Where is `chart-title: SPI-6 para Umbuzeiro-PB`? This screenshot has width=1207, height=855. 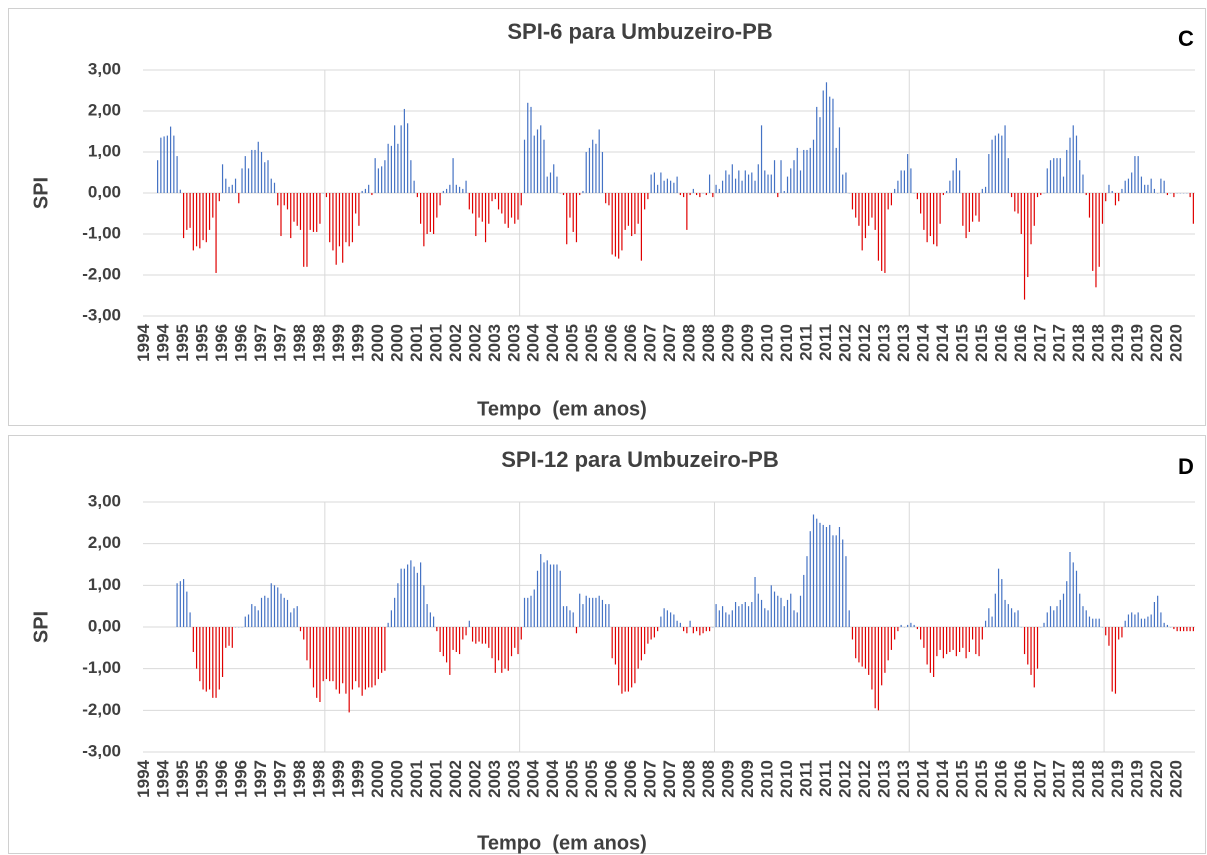 chart-title: SPI-6 para Umbuzeiro-PB is located at coordinates (639, 31).